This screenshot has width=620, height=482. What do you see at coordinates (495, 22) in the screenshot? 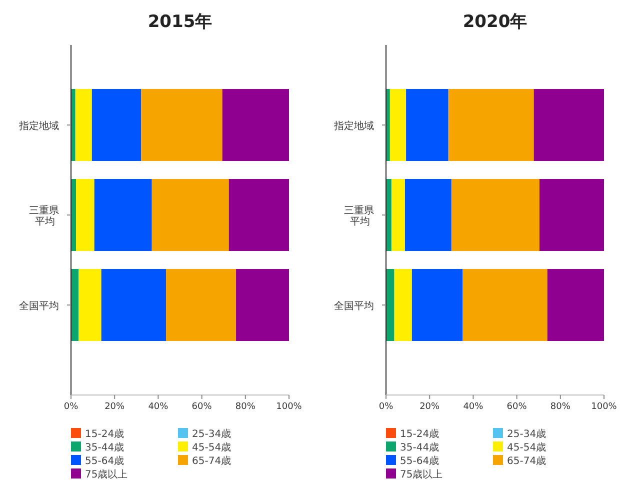
I see `chart-title: 2020年` at bounding box center [495, 22].